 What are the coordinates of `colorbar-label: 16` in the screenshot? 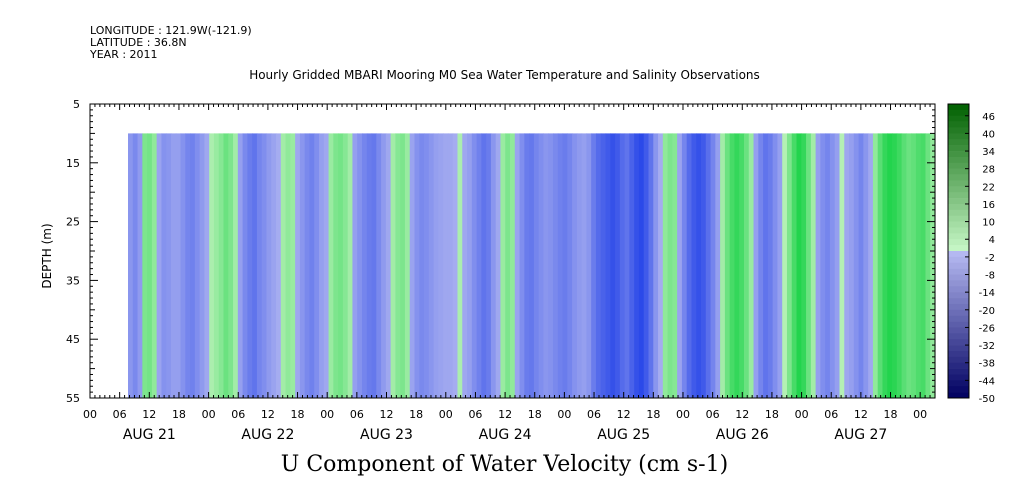 It's located at (988, 205).